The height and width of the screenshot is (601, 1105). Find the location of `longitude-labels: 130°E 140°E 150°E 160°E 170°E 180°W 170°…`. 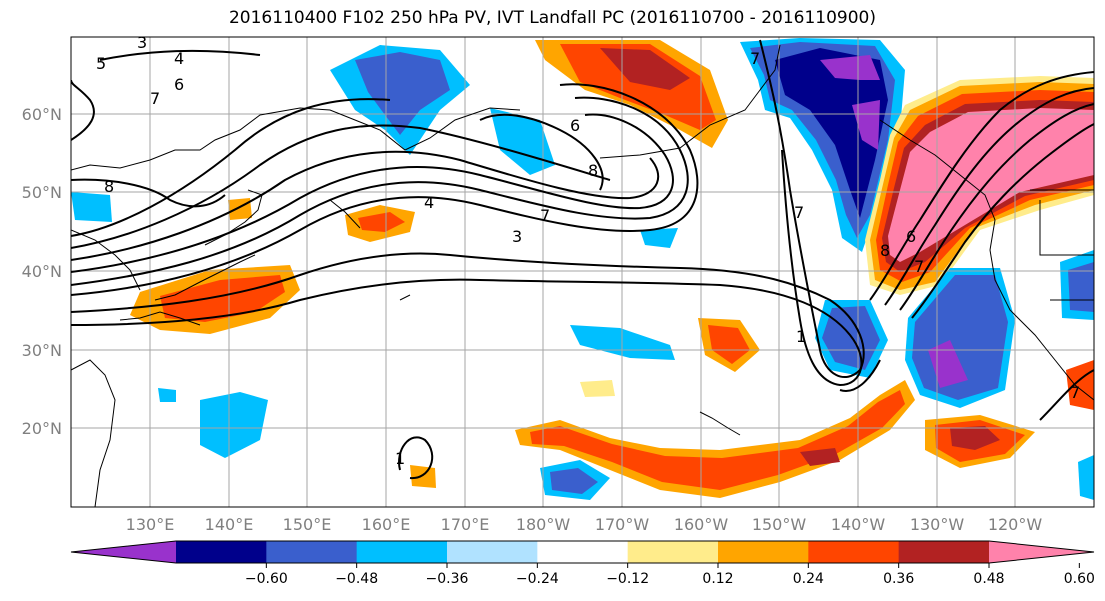

longitude-labels: 130°E 140°E 150°E 160°E 170°E 180°W 170°… is located at coordinates (584, 524).